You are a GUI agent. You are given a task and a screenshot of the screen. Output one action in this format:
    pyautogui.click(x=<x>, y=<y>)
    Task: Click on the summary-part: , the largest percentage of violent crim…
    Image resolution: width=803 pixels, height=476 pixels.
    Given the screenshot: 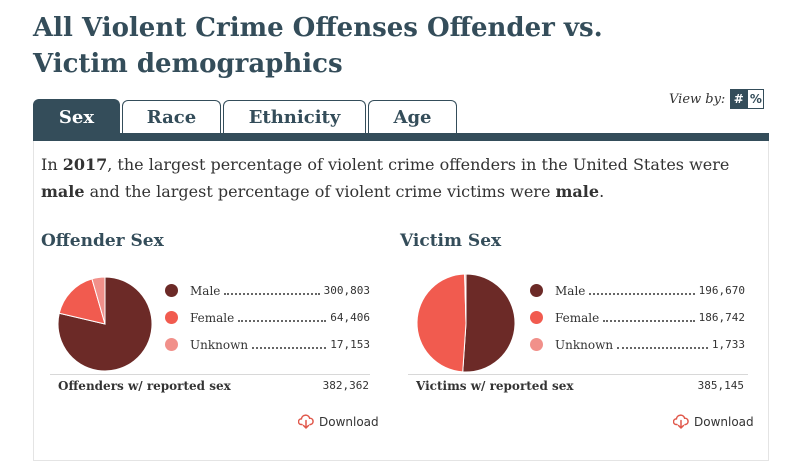 What is the action you would take?
    pyautogui.click(x=418, y=164)
    